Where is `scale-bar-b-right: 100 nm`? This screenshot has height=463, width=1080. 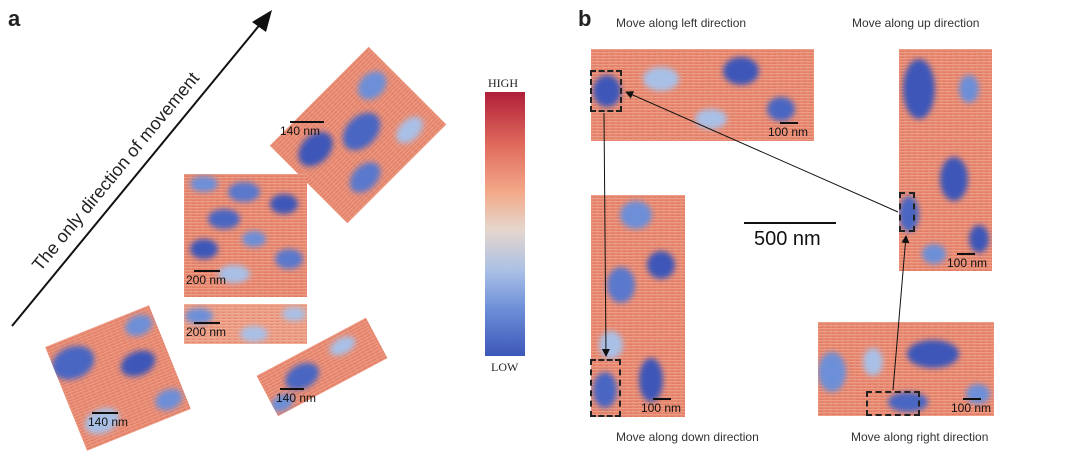 scale-bar-b-right: 100 nm is located at coordinates (971, 406).